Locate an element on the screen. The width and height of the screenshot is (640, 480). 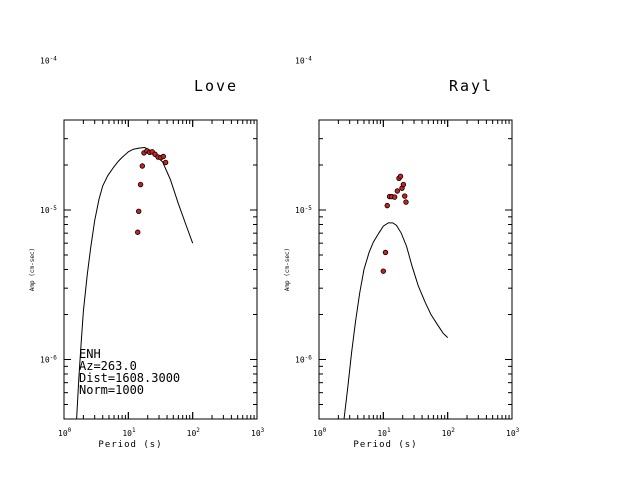
chart-title: Love is located at coordinates (216, 86).